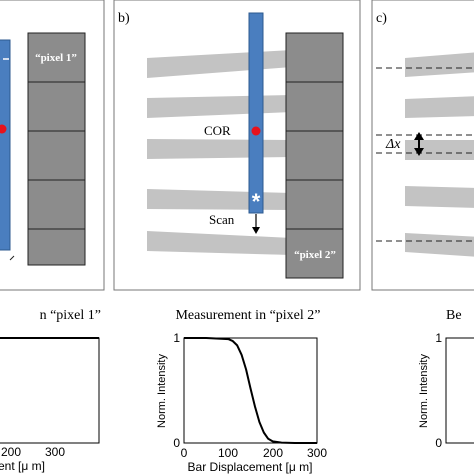 This screenshot has height=474, width=474. I want to click on cor-label: COR, so click(217, 130).